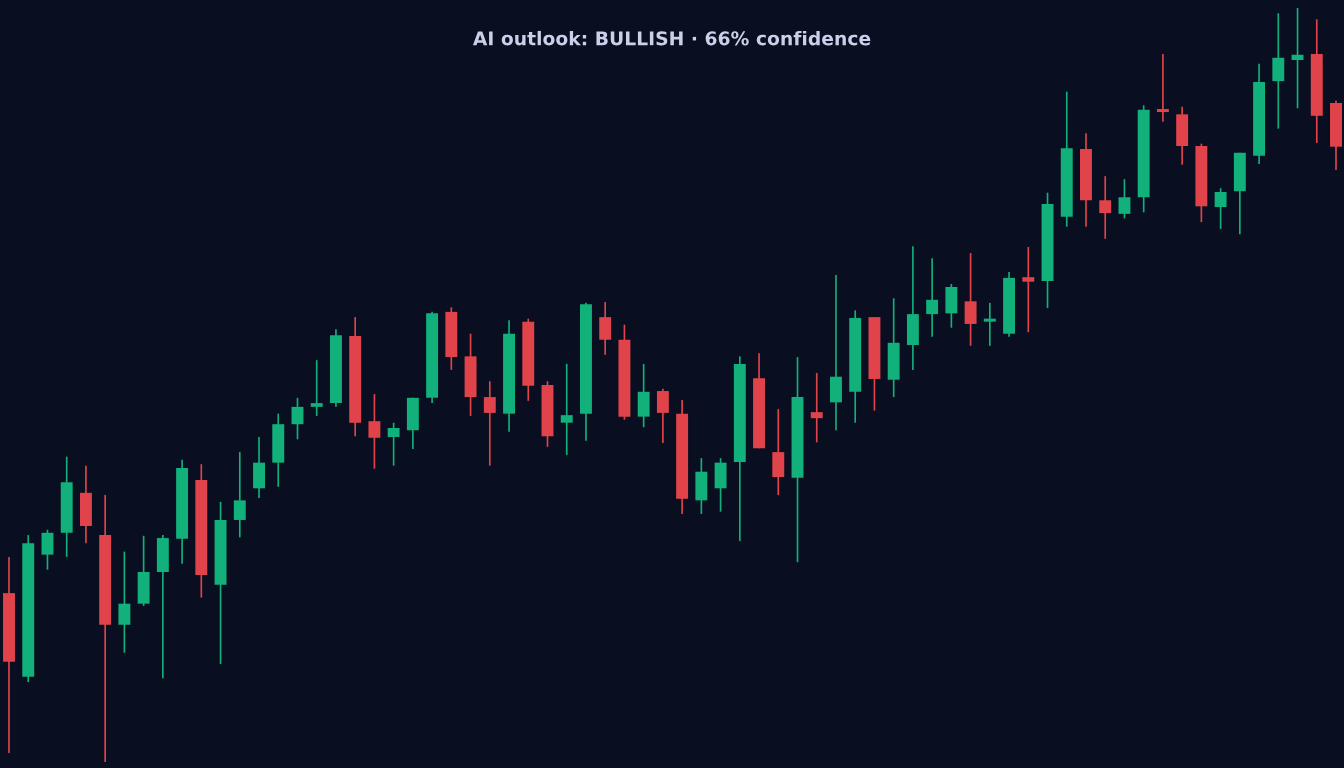 The width and height of the screenshot is (1344, 768). What do you see at coordinates (671, 38) in the screenshot?
I see `text: AI outlook: BULLISH · 66% confidence` at bounding box center [671, 38].